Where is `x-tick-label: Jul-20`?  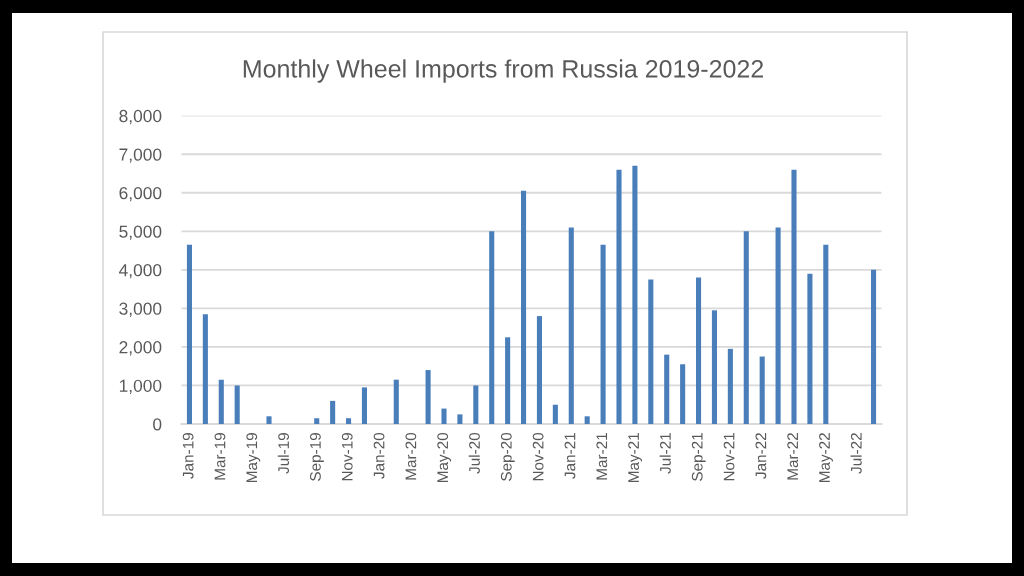 x-tick-label: Jul-20 is located at coordinates (474, 453).